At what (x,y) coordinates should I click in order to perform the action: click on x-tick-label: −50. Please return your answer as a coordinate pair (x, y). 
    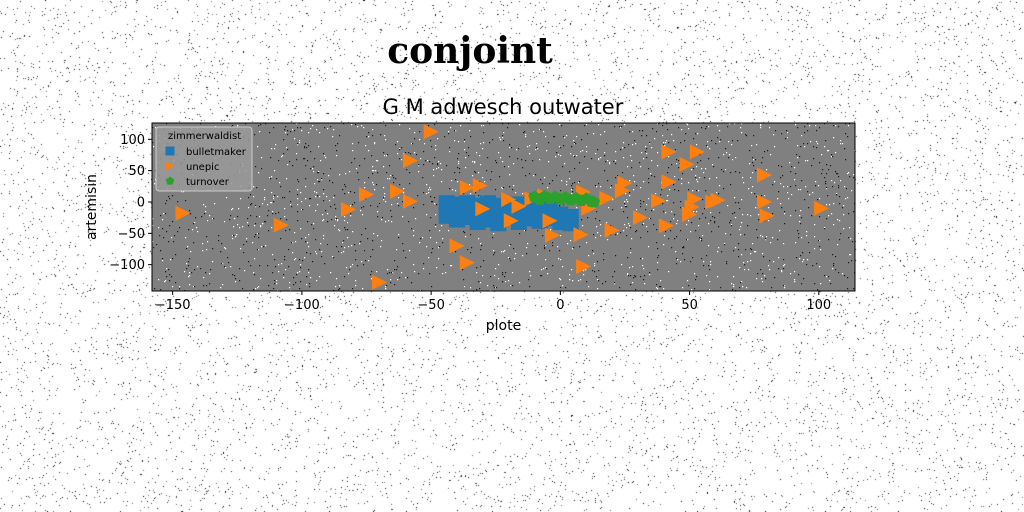
    Looking at the image, I should click on (430, 305).